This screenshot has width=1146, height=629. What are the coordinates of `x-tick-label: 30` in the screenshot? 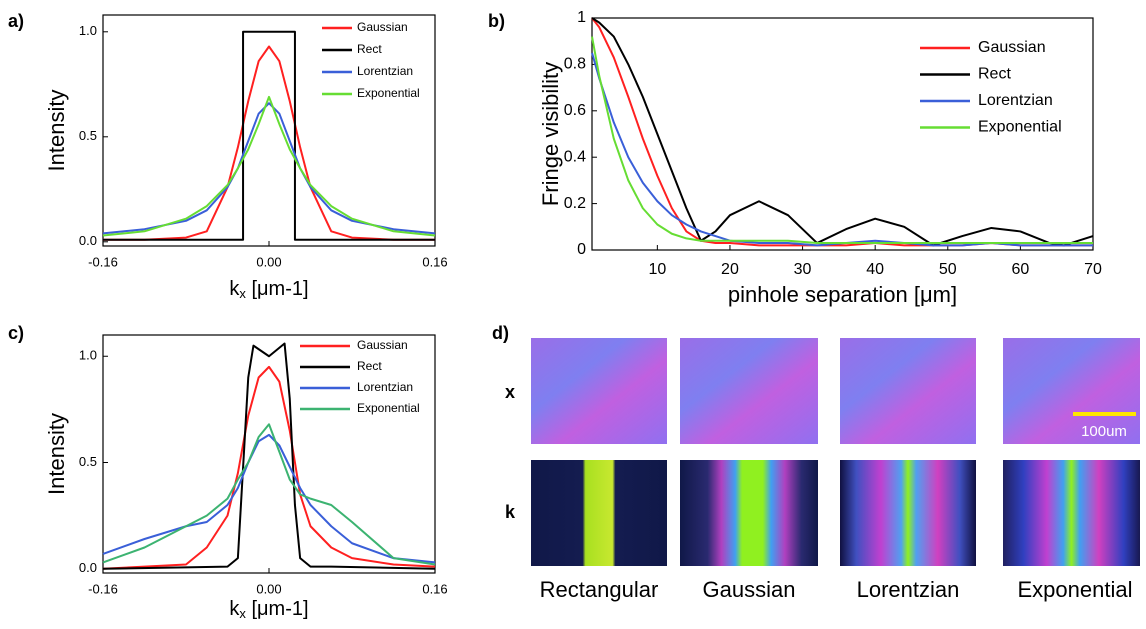 It's located at (803, 269).